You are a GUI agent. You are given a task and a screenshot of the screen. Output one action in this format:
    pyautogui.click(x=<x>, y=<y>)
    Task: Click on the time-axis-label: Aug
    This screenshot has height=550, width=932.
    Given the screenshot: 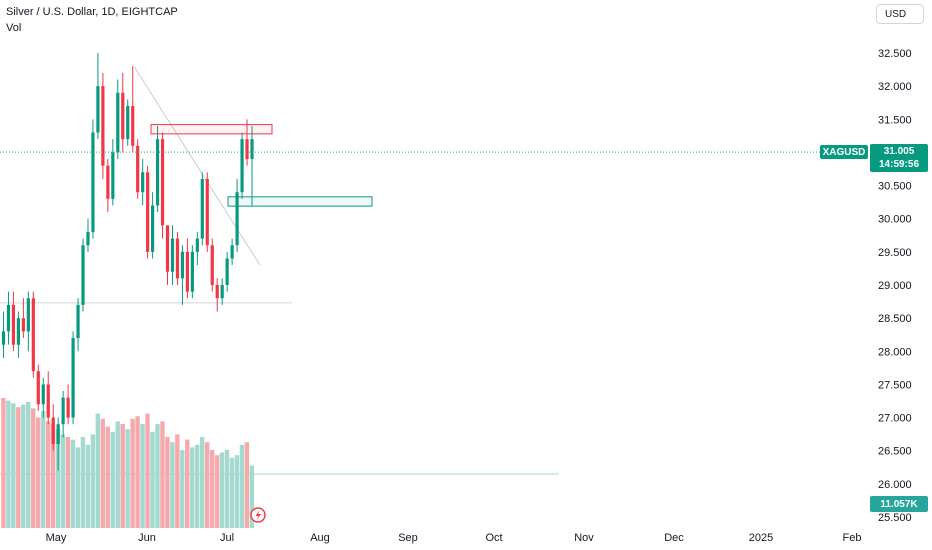 What is the action you would take?
    pyautogui.click(x=320, y=538)
    